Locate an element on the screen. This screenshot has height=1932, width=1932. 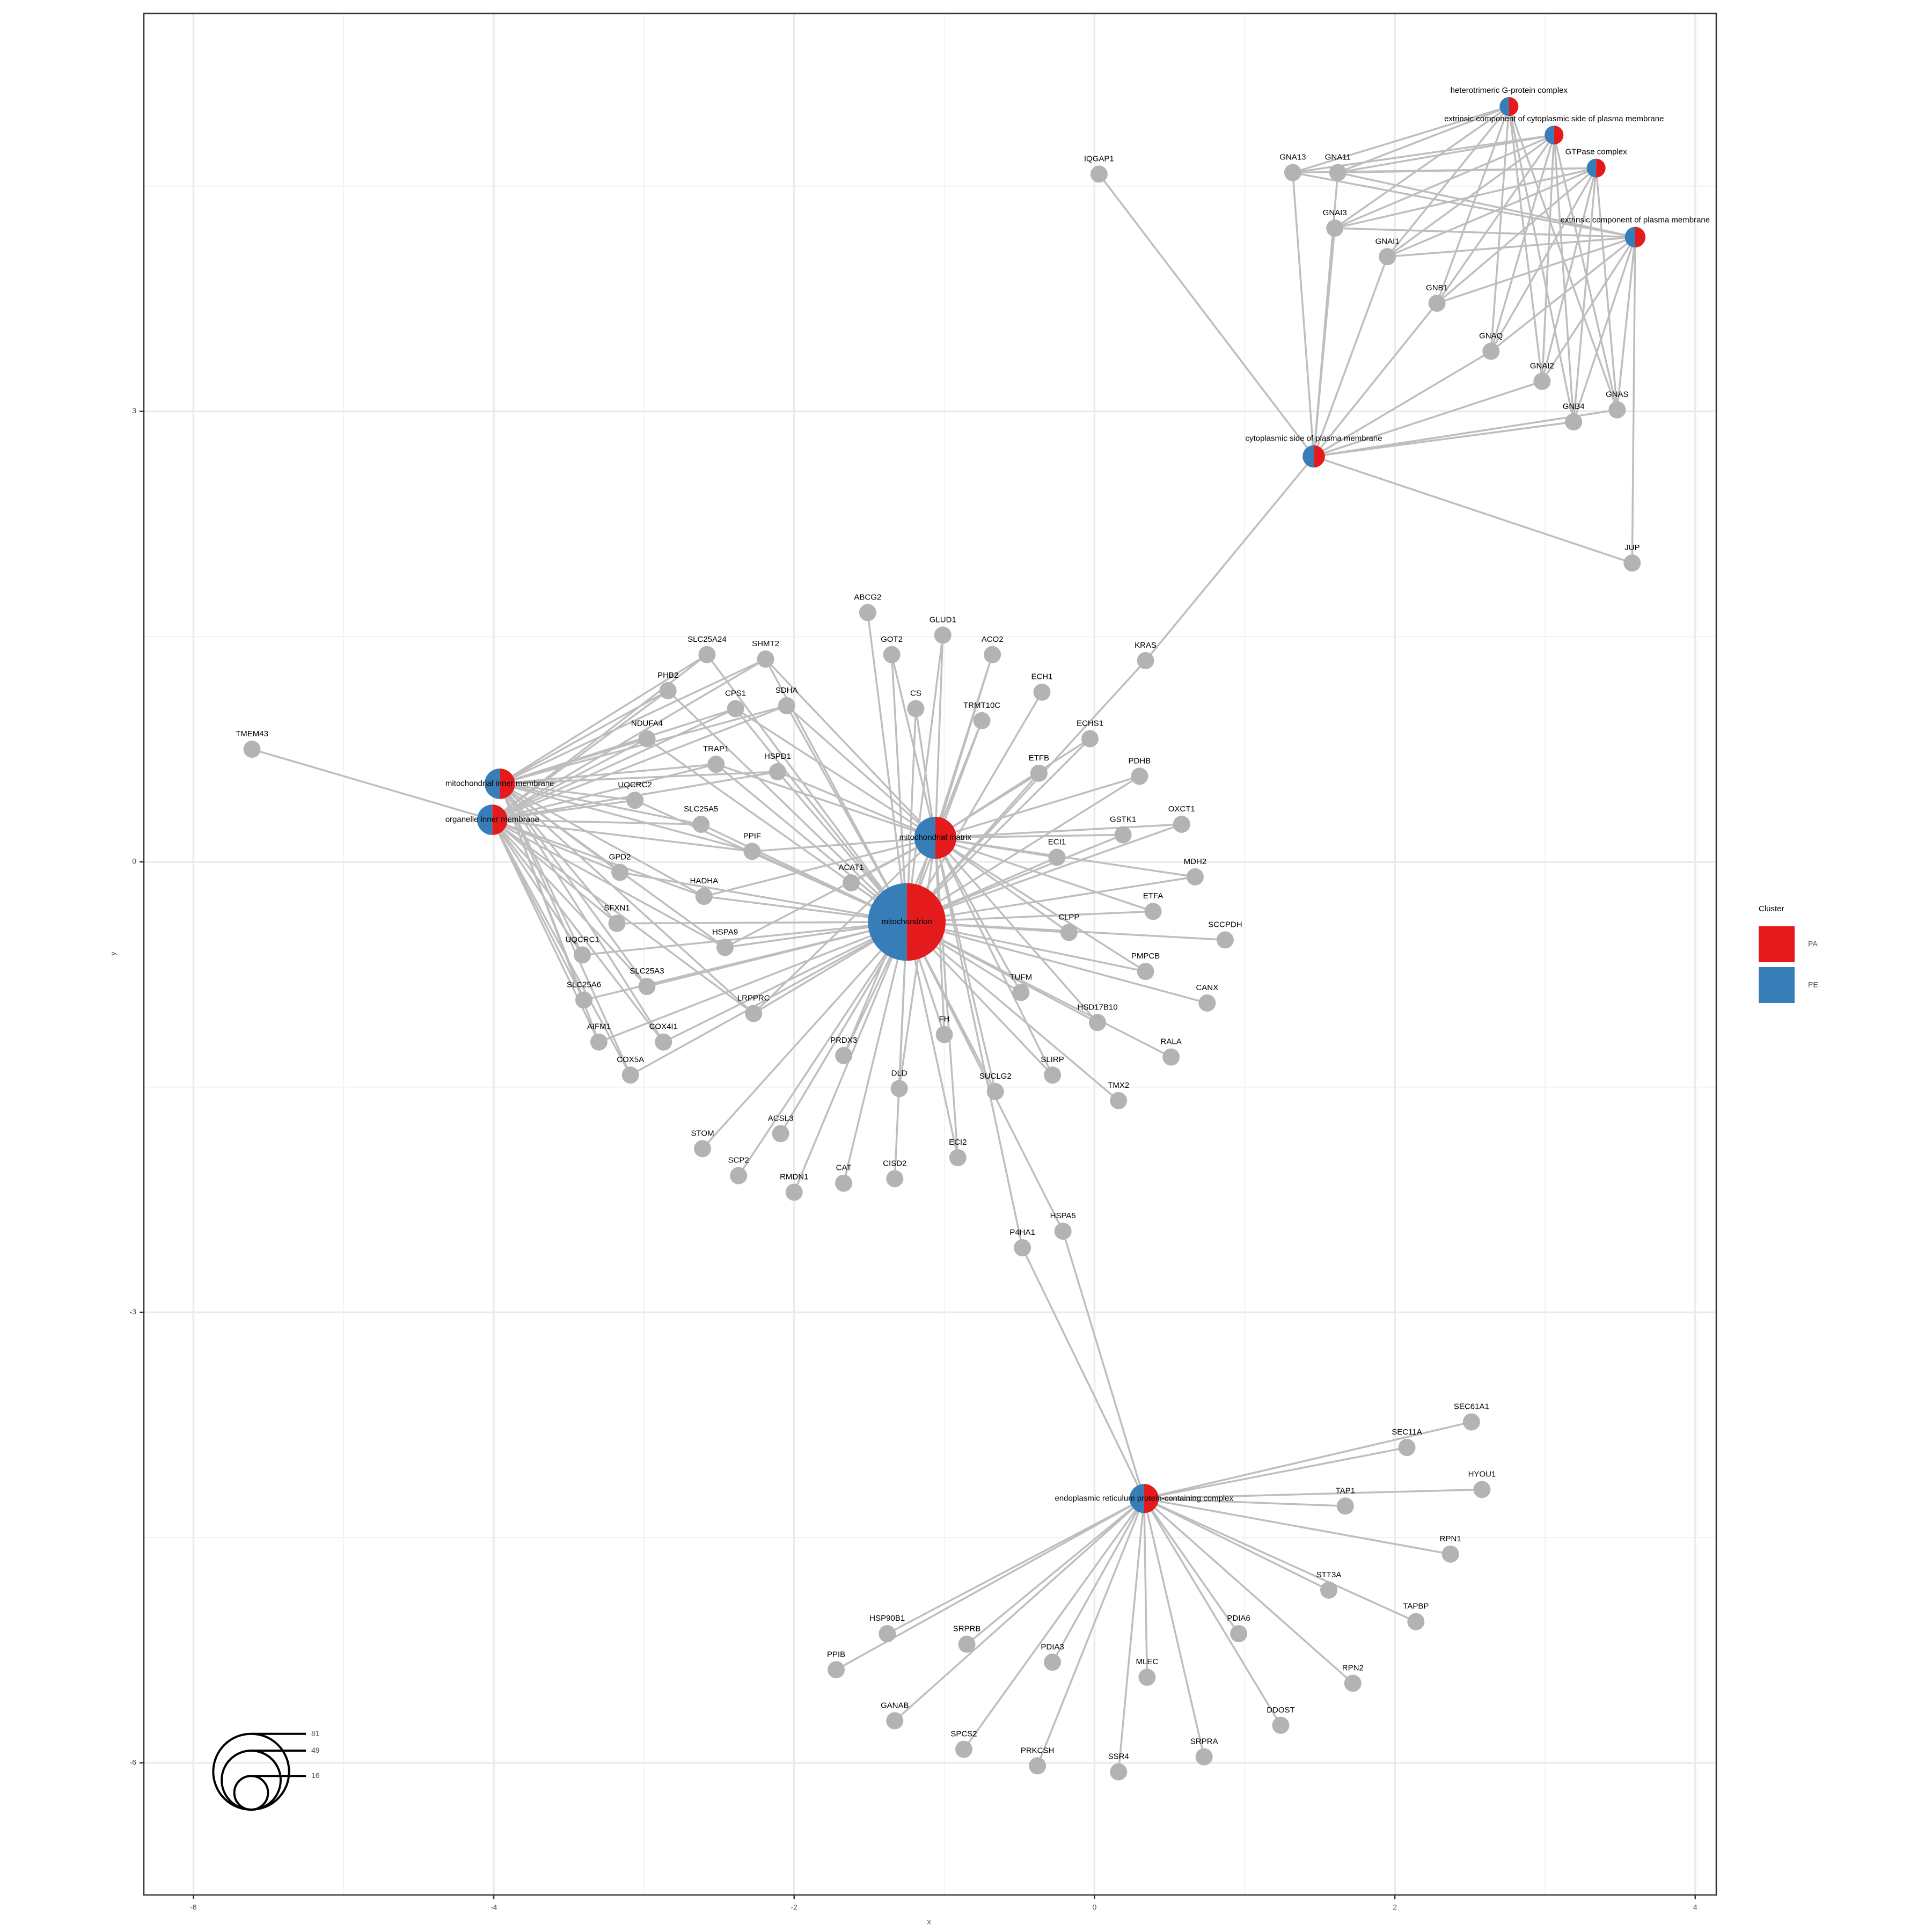
category-label: heterotrimeric G-protein complex is located at coordinates (1509, 90).